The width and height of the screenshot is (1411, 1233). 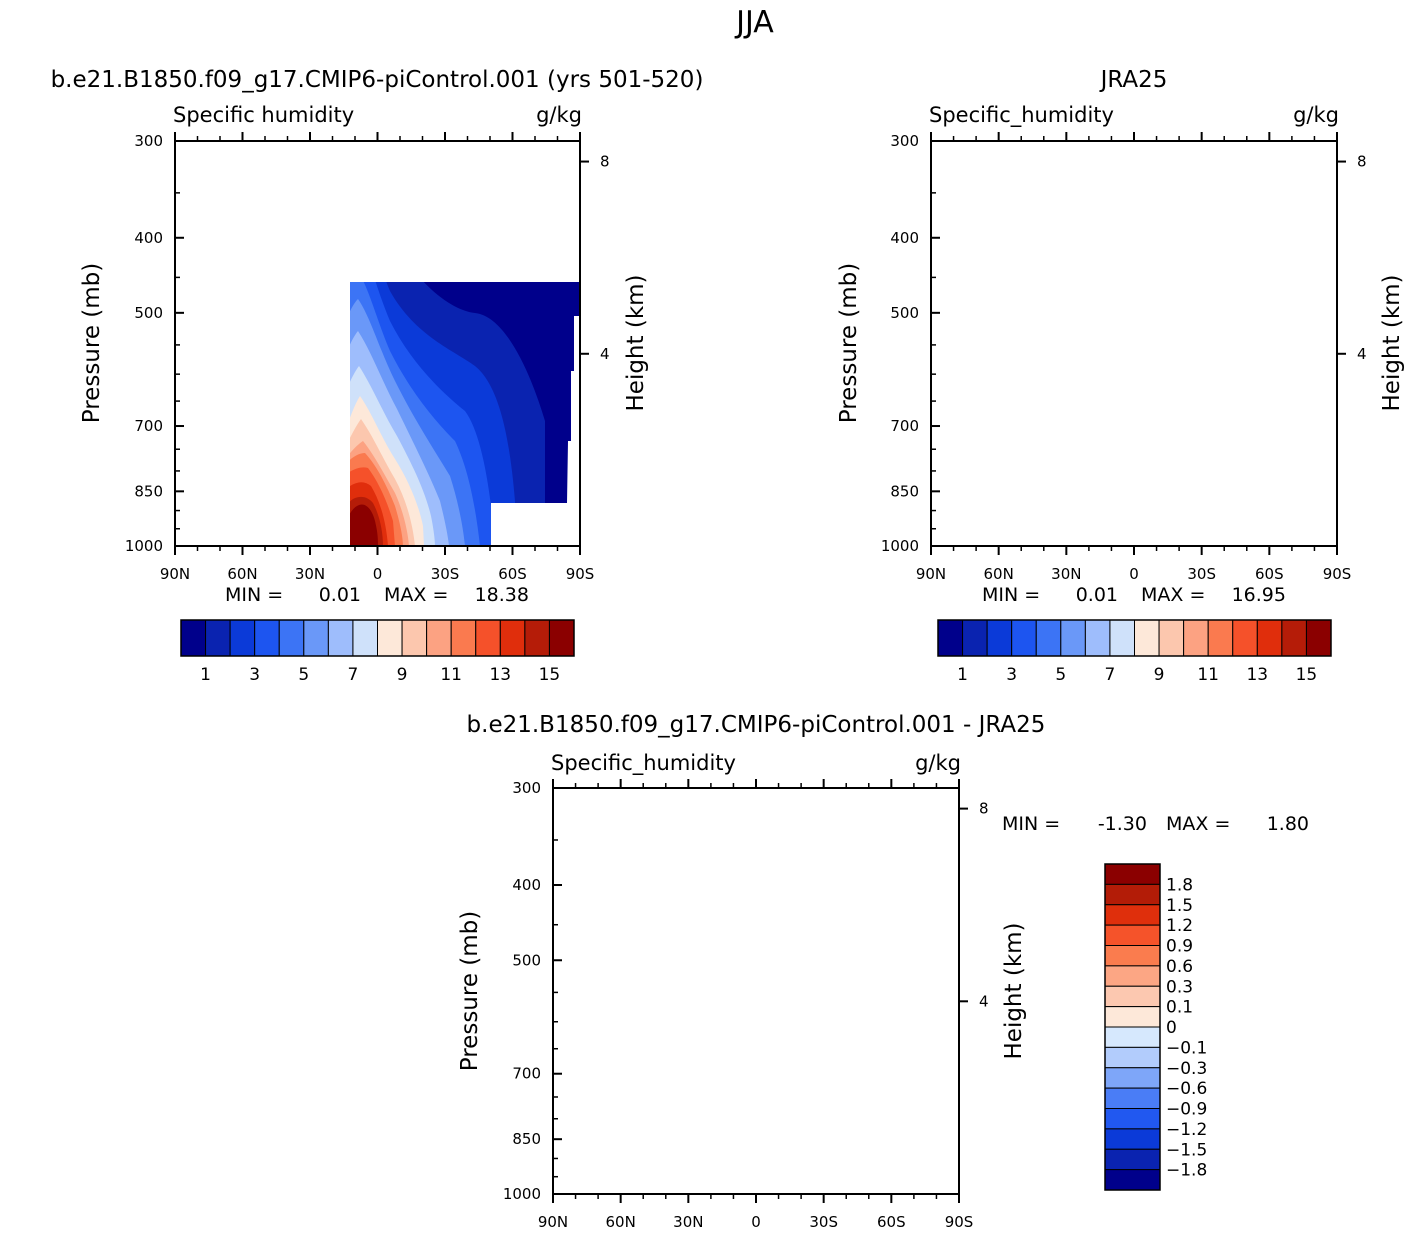 What do you see at coordinates (1179, 1008) in the screenshot?
I see `colorbar-label: 0.1` at bounding box center [1179, 1008].